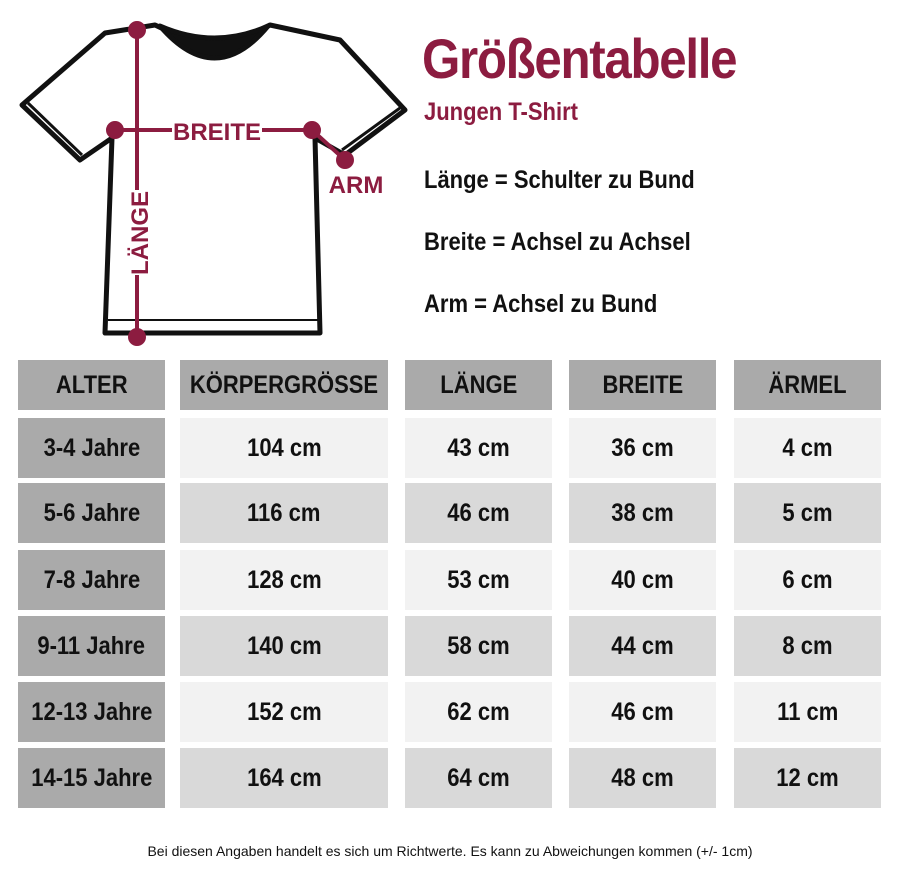 The height and width of the screenshot is (880, 900). Describe the element at coordinates (580, 58) in the screenshot. I see `page-title: Größentabelle` at that location.